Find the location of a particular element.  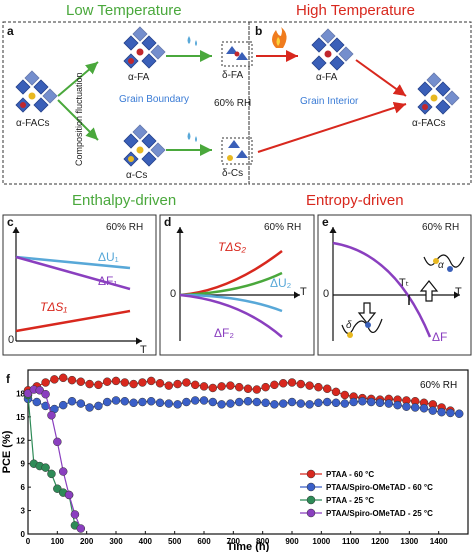

afacs-right-crystal is located at coordinates (438, 93).